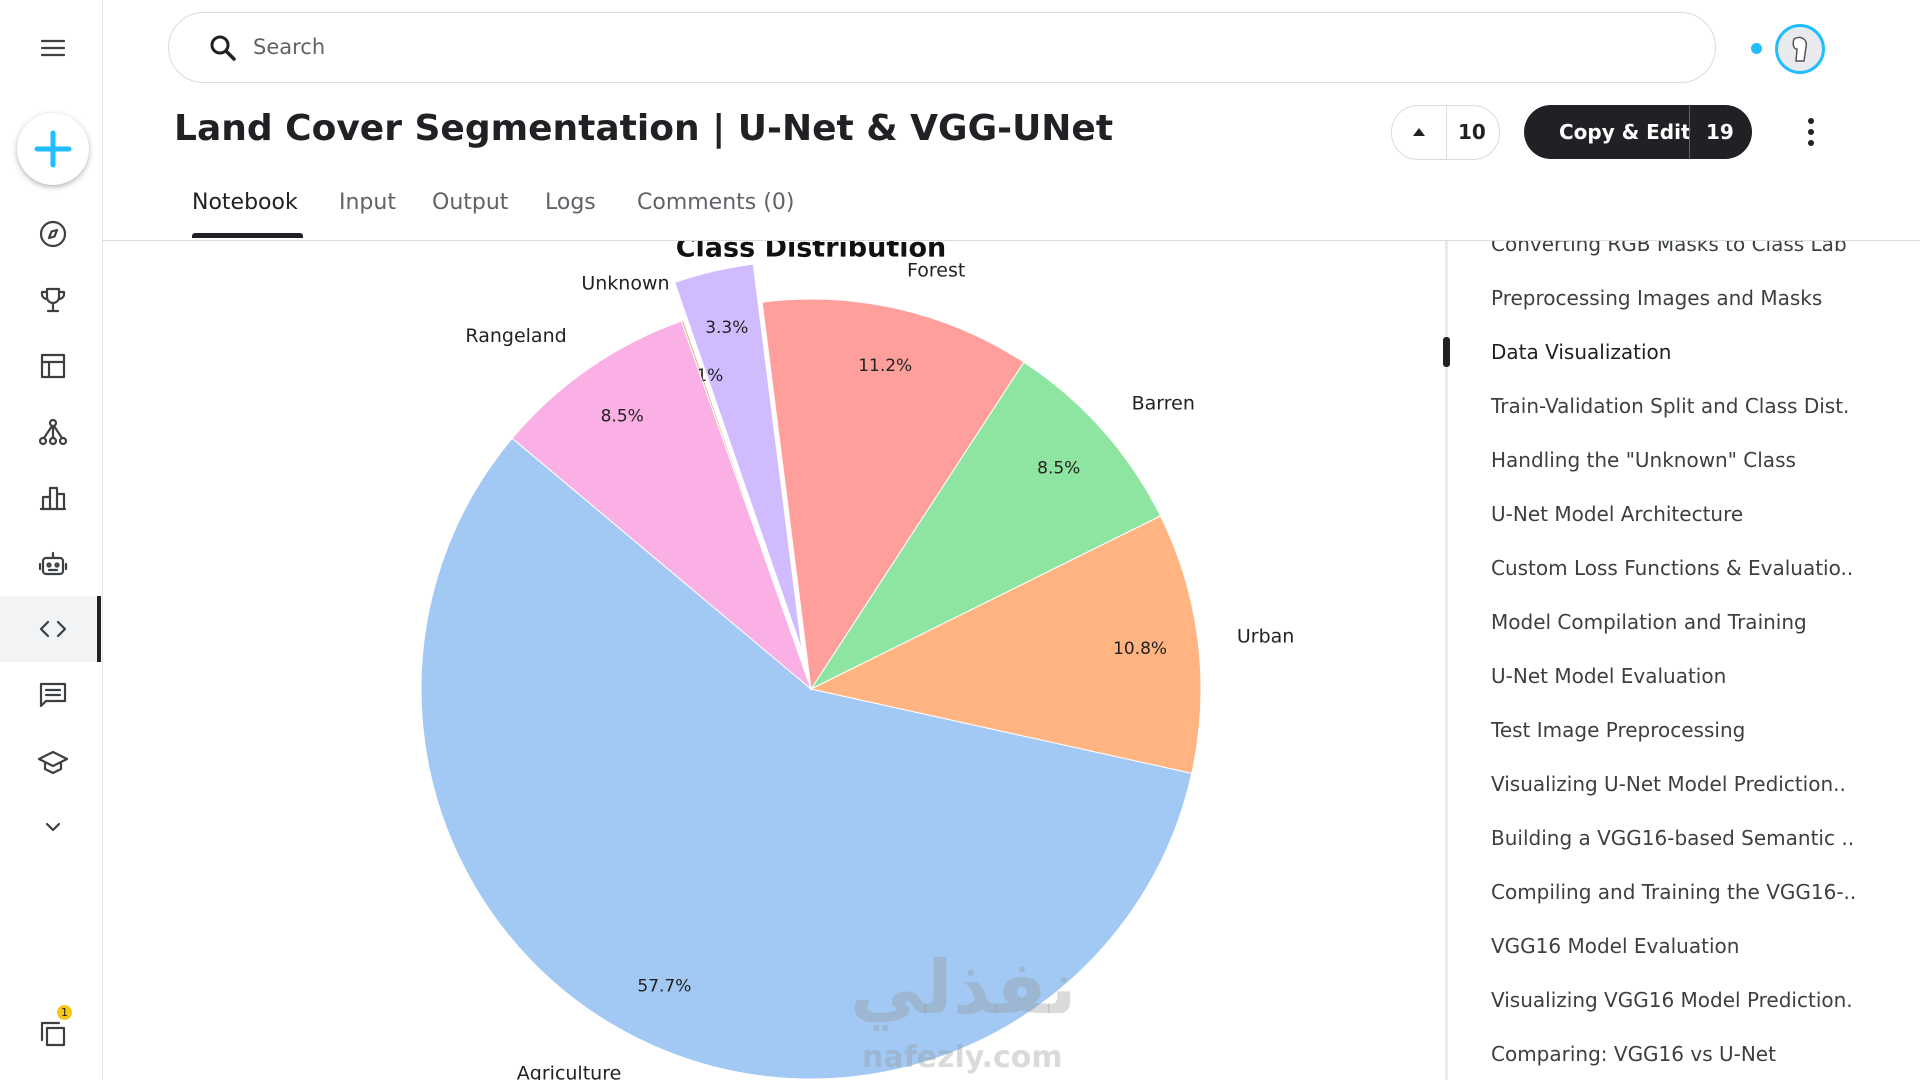 This screenshot has height=1080, width=1920. What do you see at coordinates (53, 234) in the screenshot?
I see `explore-icon` at bounding box center [53, 234].